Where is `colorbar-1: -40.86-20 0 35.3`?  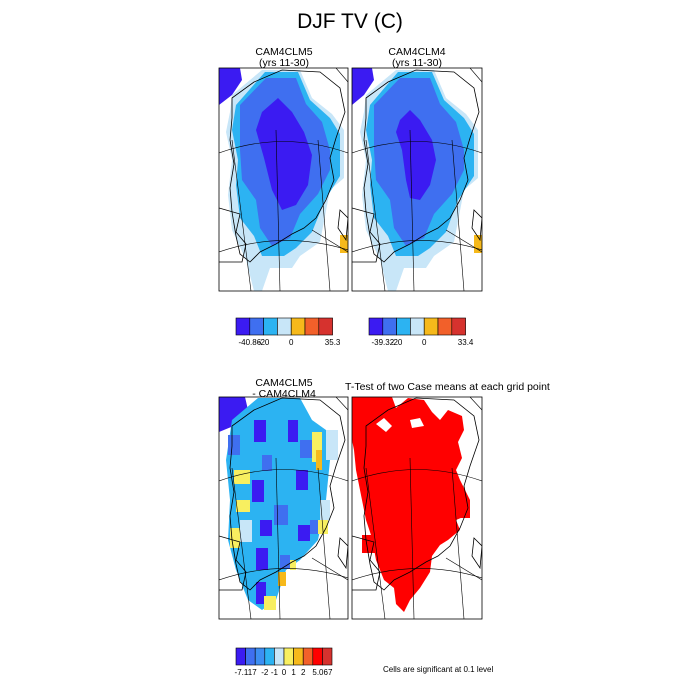 colorbar-1: -40.86-20 0 35.3 is located at coordinates (288, 332).